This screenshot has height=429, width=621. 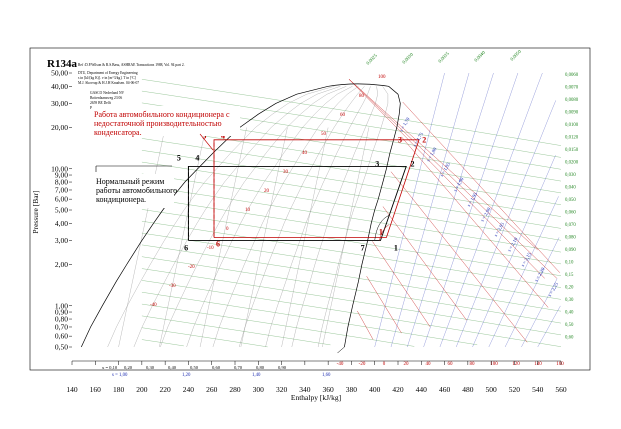 What do you see at coordinates (59, 73) in the screenshot?
I see `y-tick-label: 50,00` at bounding box center [59, 73].